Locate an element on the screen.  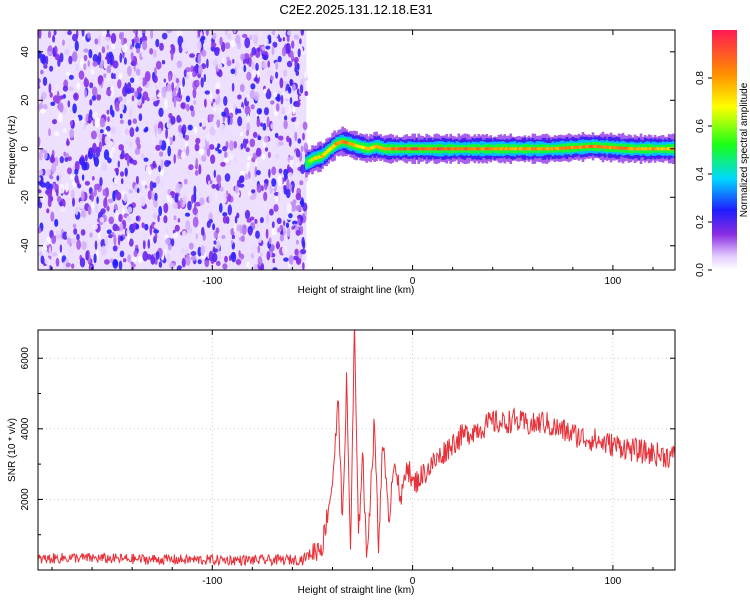
x-tick-label: -100 is located at coordinates (212, 581).